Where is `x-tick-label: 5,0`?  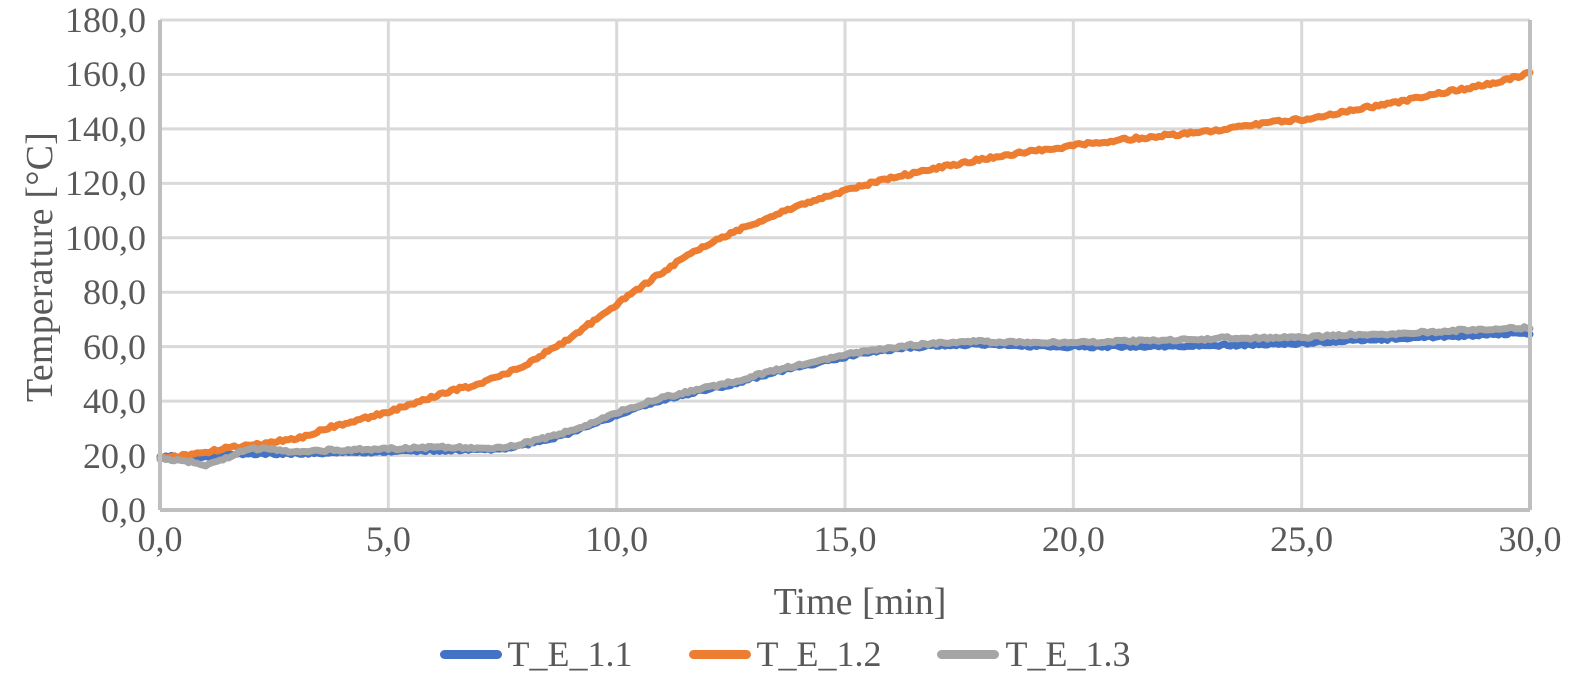
x-tick-label: 5,0 is located at coordinates (388, 539).